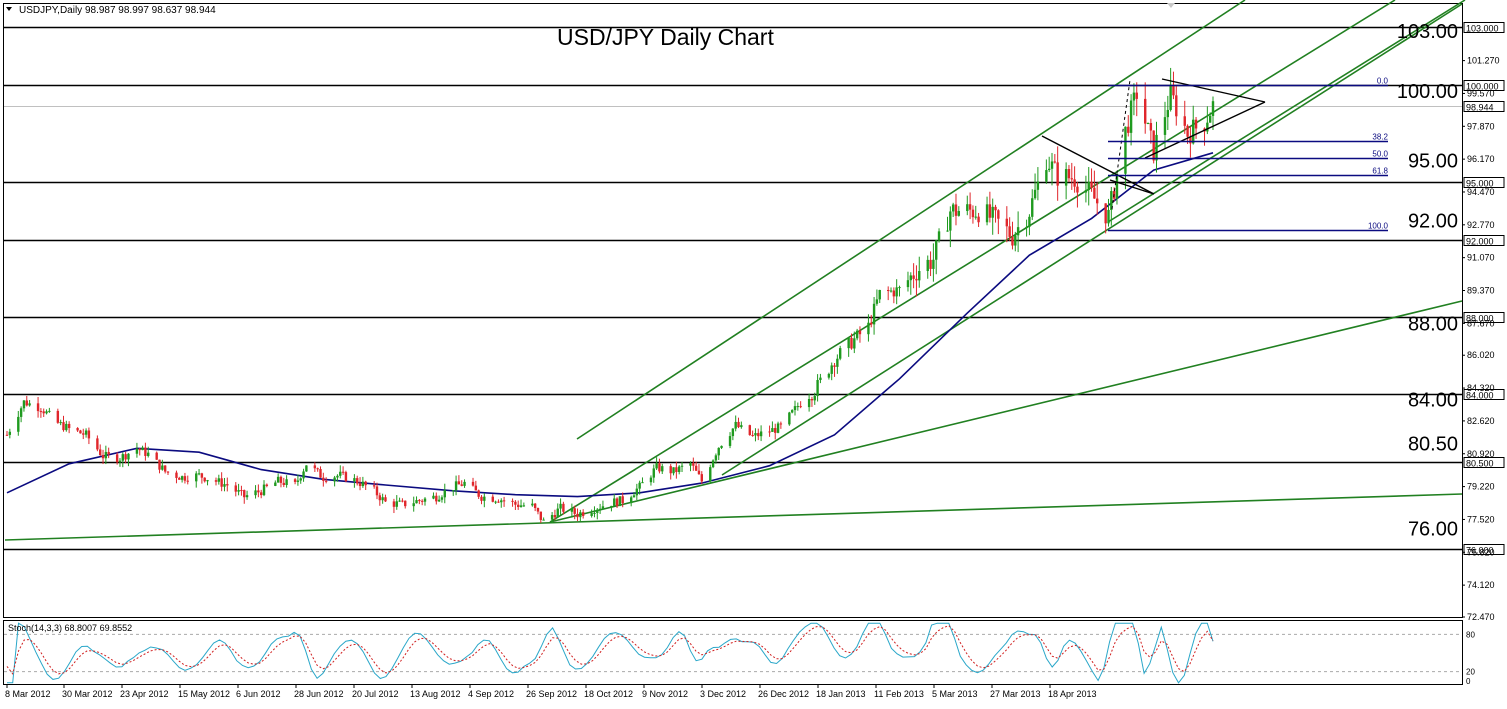 The height and width of the screenshot is (709, 1507). What do you see at coordinates (1468, 681) in the screenshot?
I see `stochastic-zero-label: 0` at bounding box center [1468, 681].